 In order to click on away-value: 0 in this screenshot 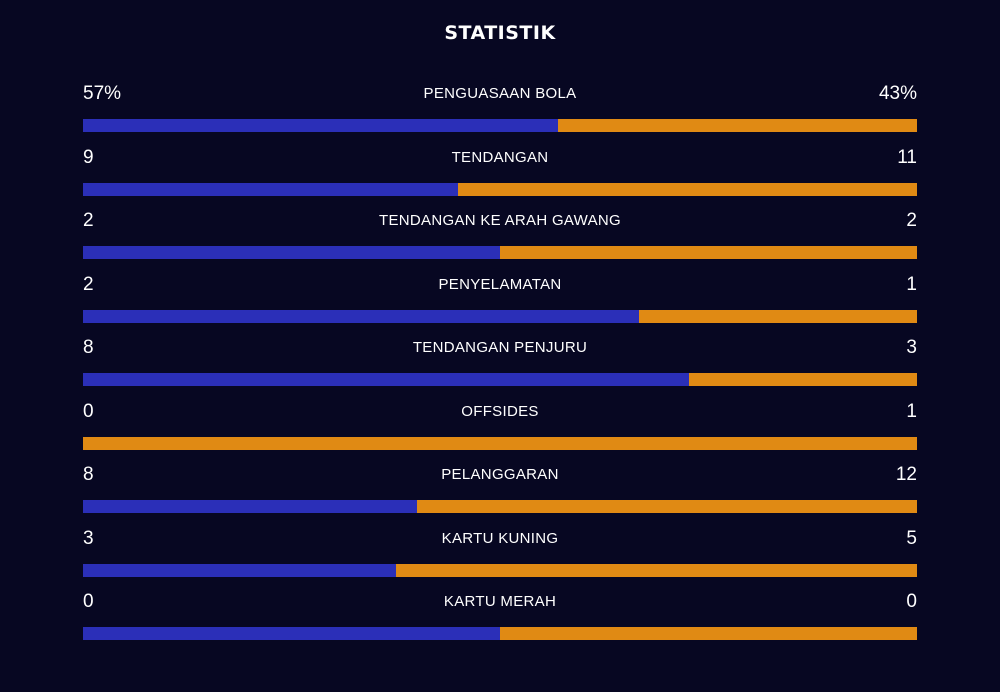, I will do `click(911, 601)`.